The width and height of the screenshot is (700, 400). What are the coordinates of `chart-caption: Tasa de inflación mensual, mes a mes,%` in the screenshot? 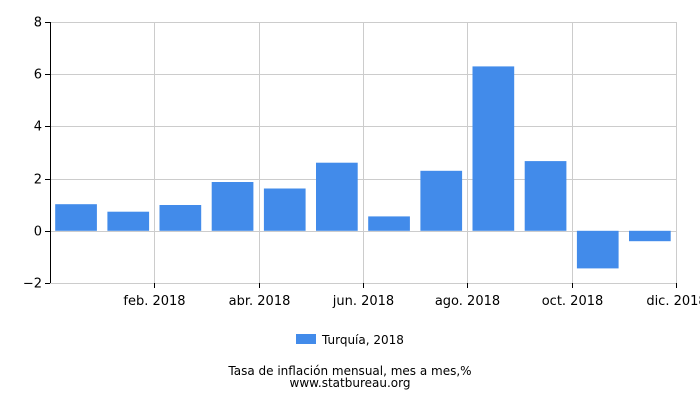 It's located at (349, 371).